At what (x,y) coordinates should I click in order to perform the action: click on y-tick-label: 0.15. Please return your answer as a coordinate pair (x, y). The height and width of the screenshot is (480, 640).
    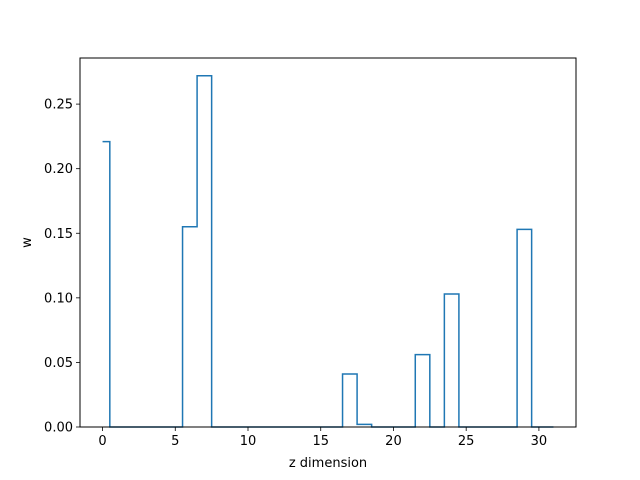
    Looking at the image, I should click on (58, 234).